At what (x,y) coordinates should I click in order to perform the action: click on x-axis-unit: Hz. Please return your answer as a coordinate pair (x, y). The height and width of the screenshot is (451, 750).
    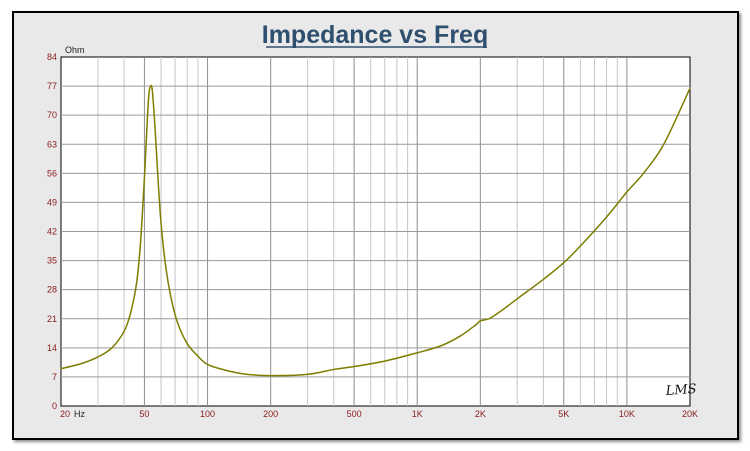
    Looking at the image, I should click on (79, 414).